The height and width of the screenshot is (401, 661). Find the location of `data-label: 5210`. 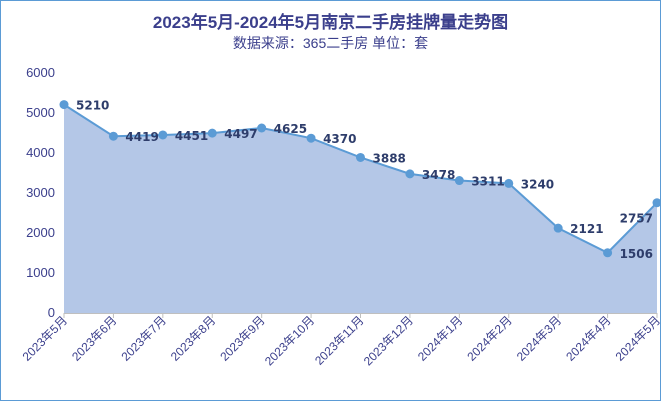

data-label: 5210 is located at coordinates (92, 106).